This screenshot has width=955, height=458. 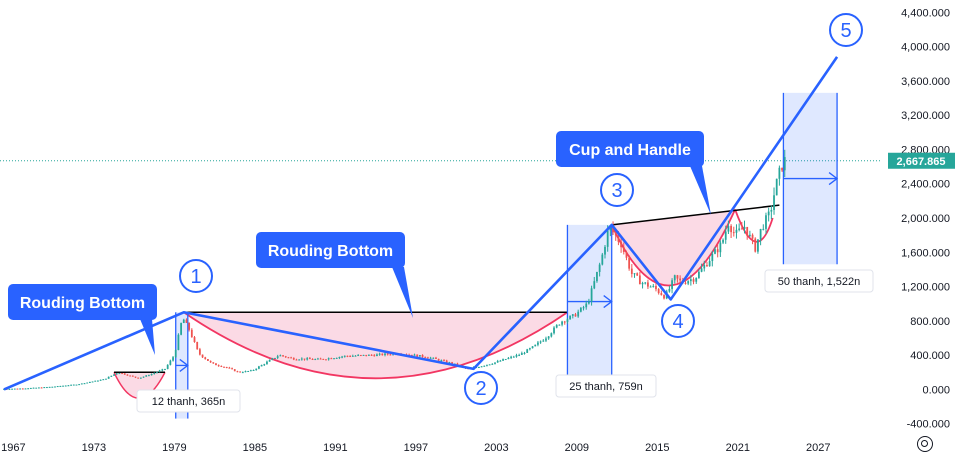 What do you see at coordinates (147, 337) in the screenshot?
I see `rounding-bottom-1-callout-pointer` at bounding box center [147, 337].